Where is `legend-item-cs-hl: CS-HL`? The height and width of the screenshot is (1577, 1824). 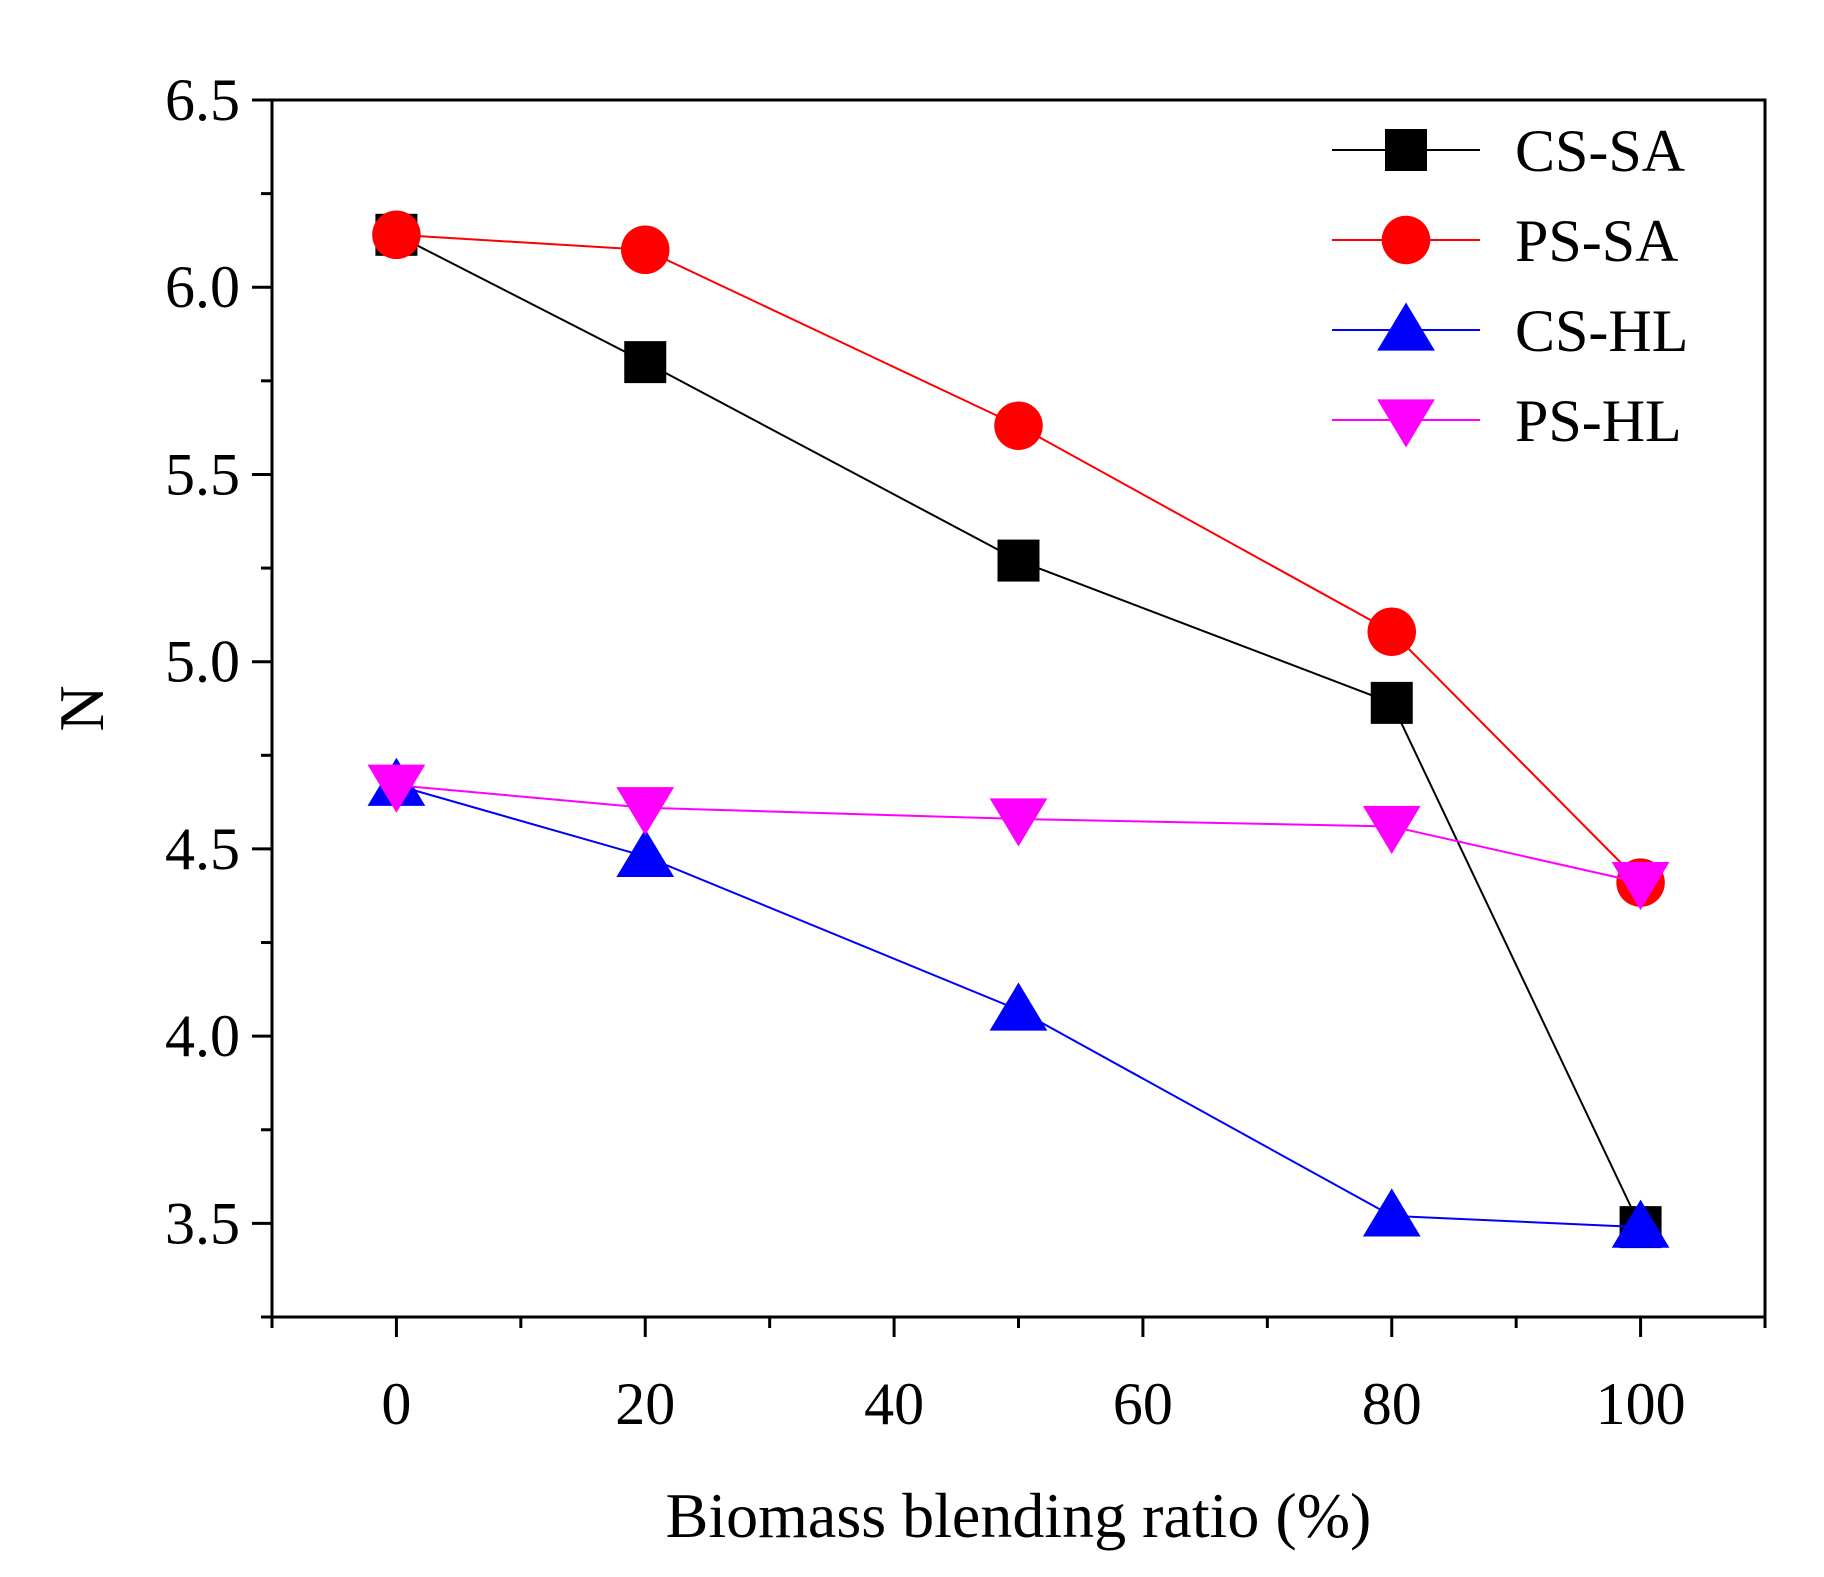 legend-item-cs-hl: CS-HL is located at coordinates (1510, 331).